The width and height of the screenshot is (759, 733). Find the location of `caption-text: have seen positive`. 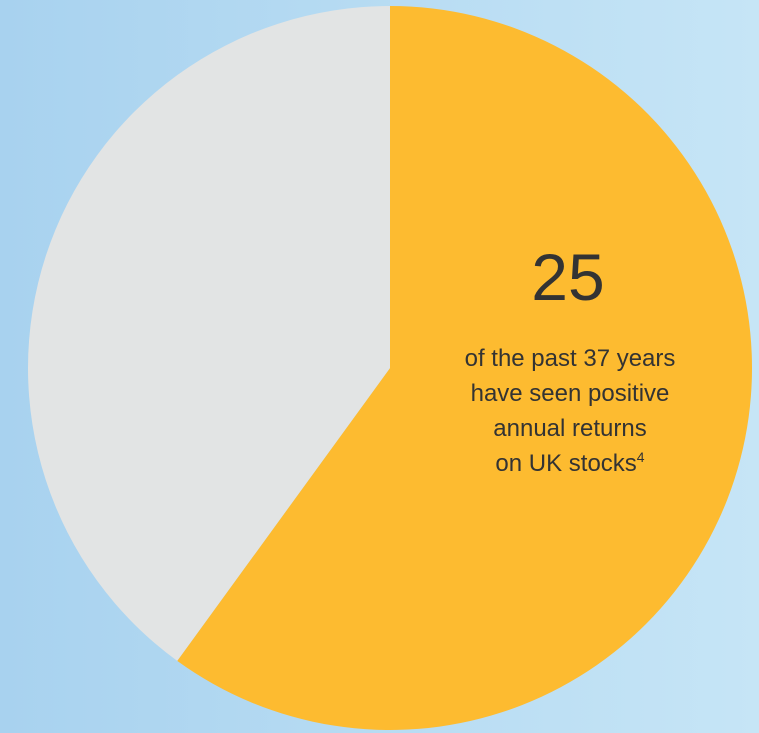

caption-text: have seen positive is located at coordinates (570, 393).